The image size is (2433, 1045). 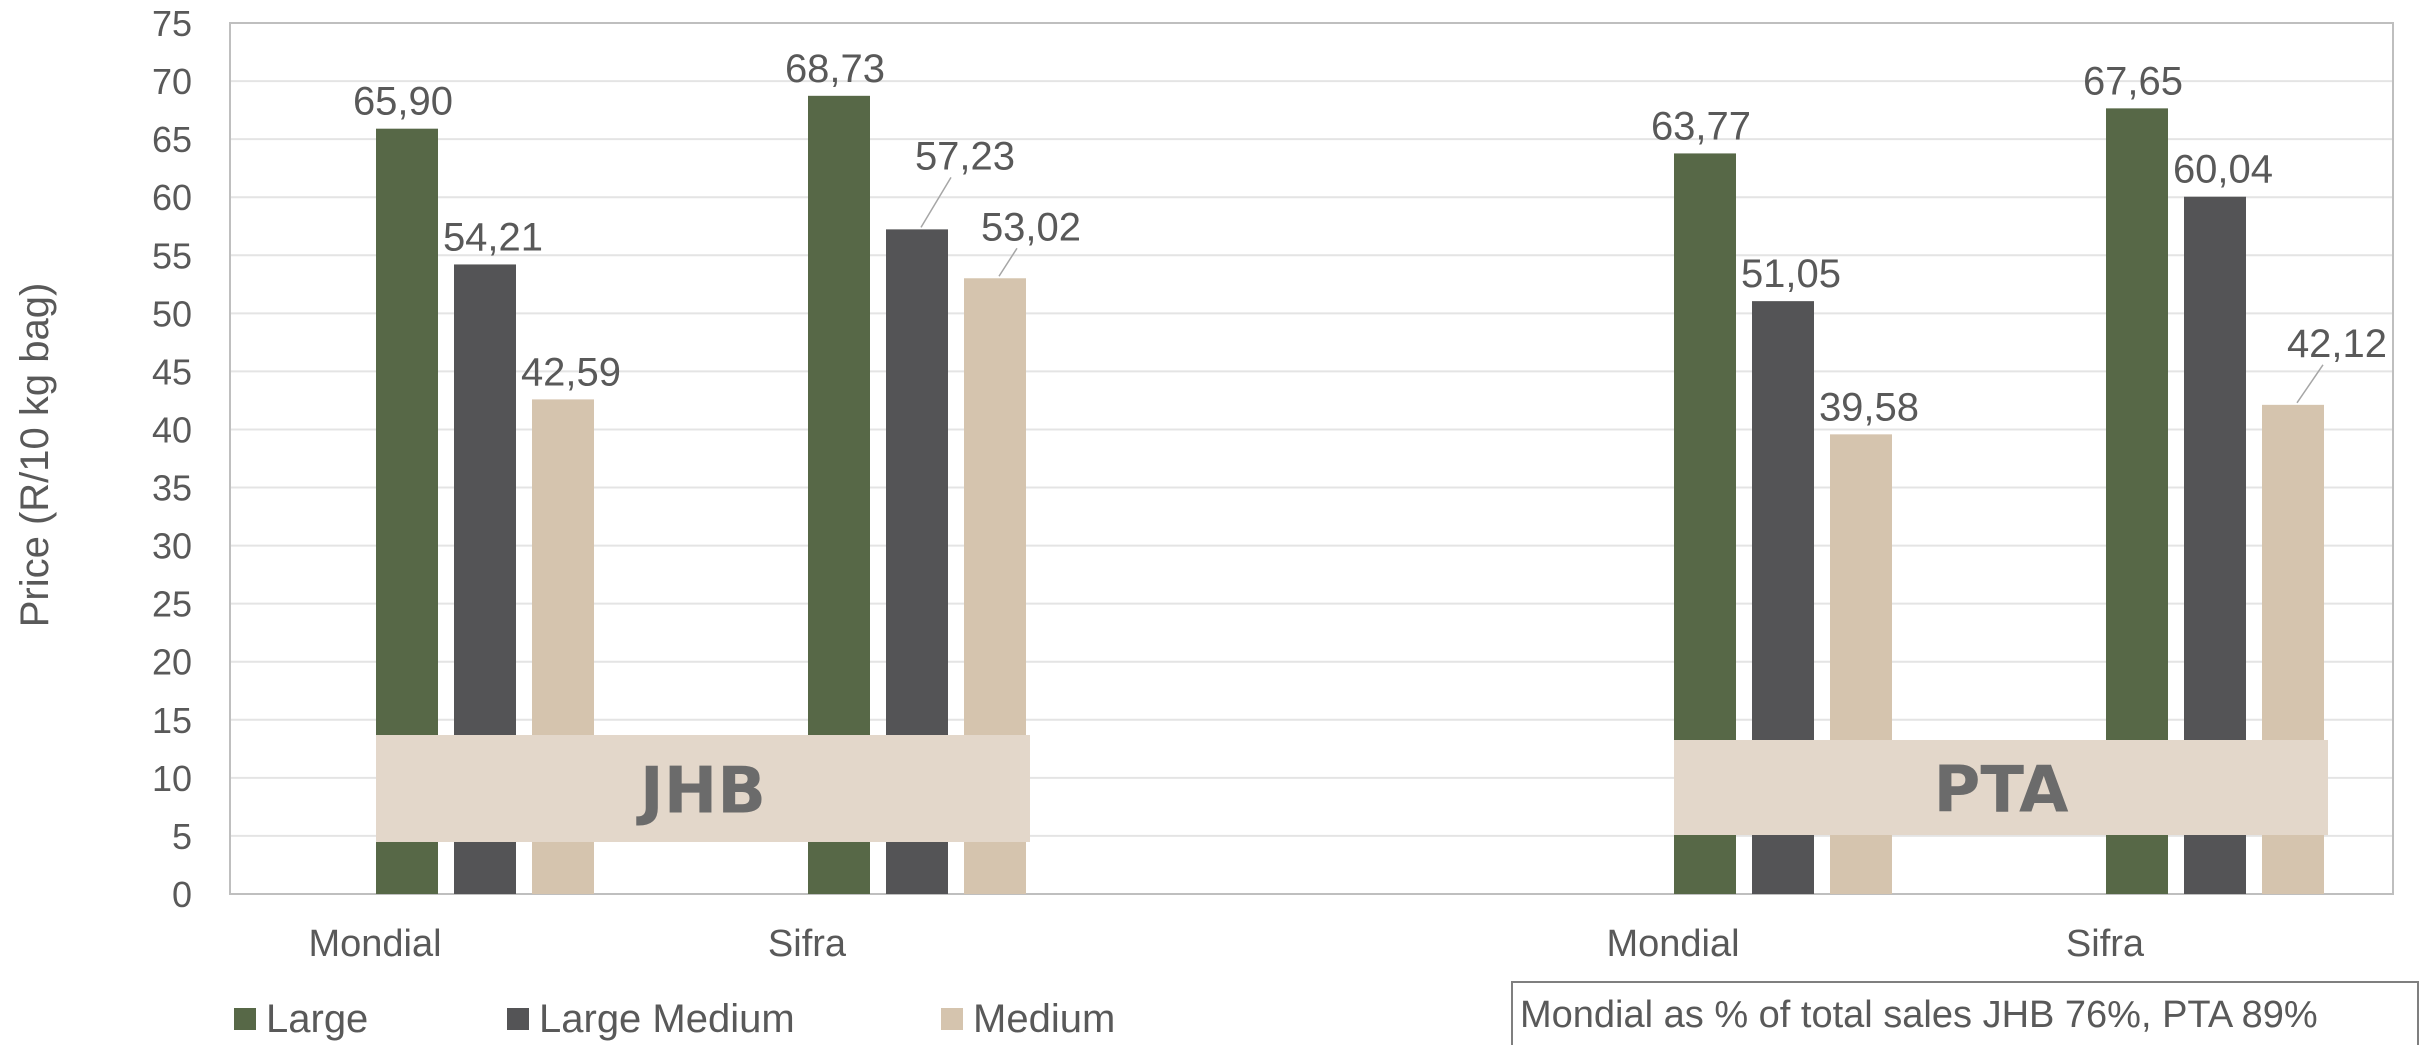 I want to click on data-label: 53,02, so click(x=1031, y=227).